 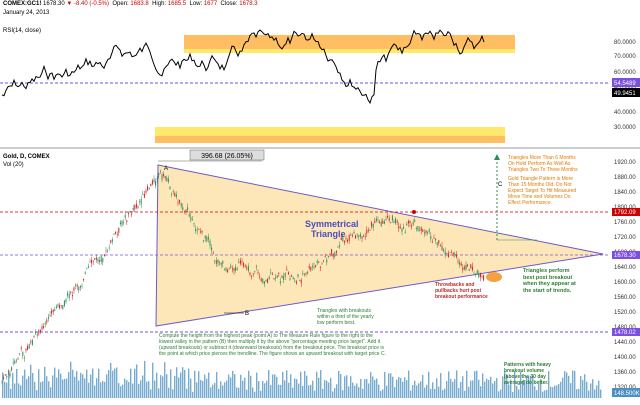 I want to click on low-label: Low:, so click(x=196, y=4).